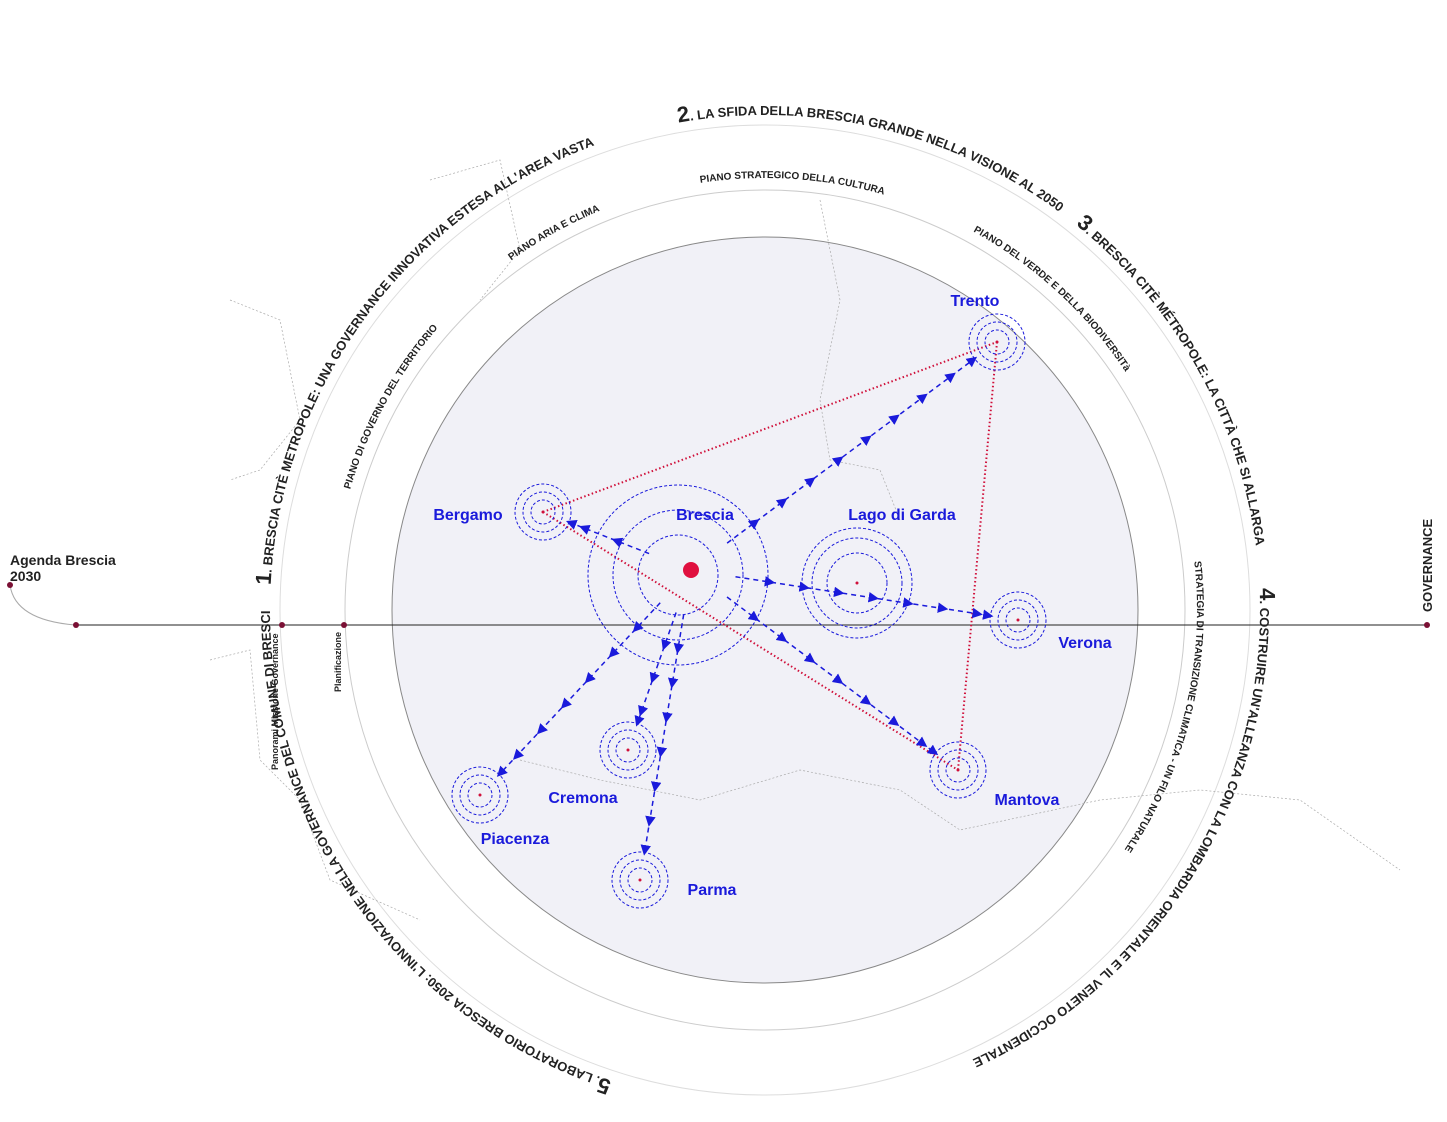  I want to click on axis-label: Panorami Missione Governance, so click(275, 701).